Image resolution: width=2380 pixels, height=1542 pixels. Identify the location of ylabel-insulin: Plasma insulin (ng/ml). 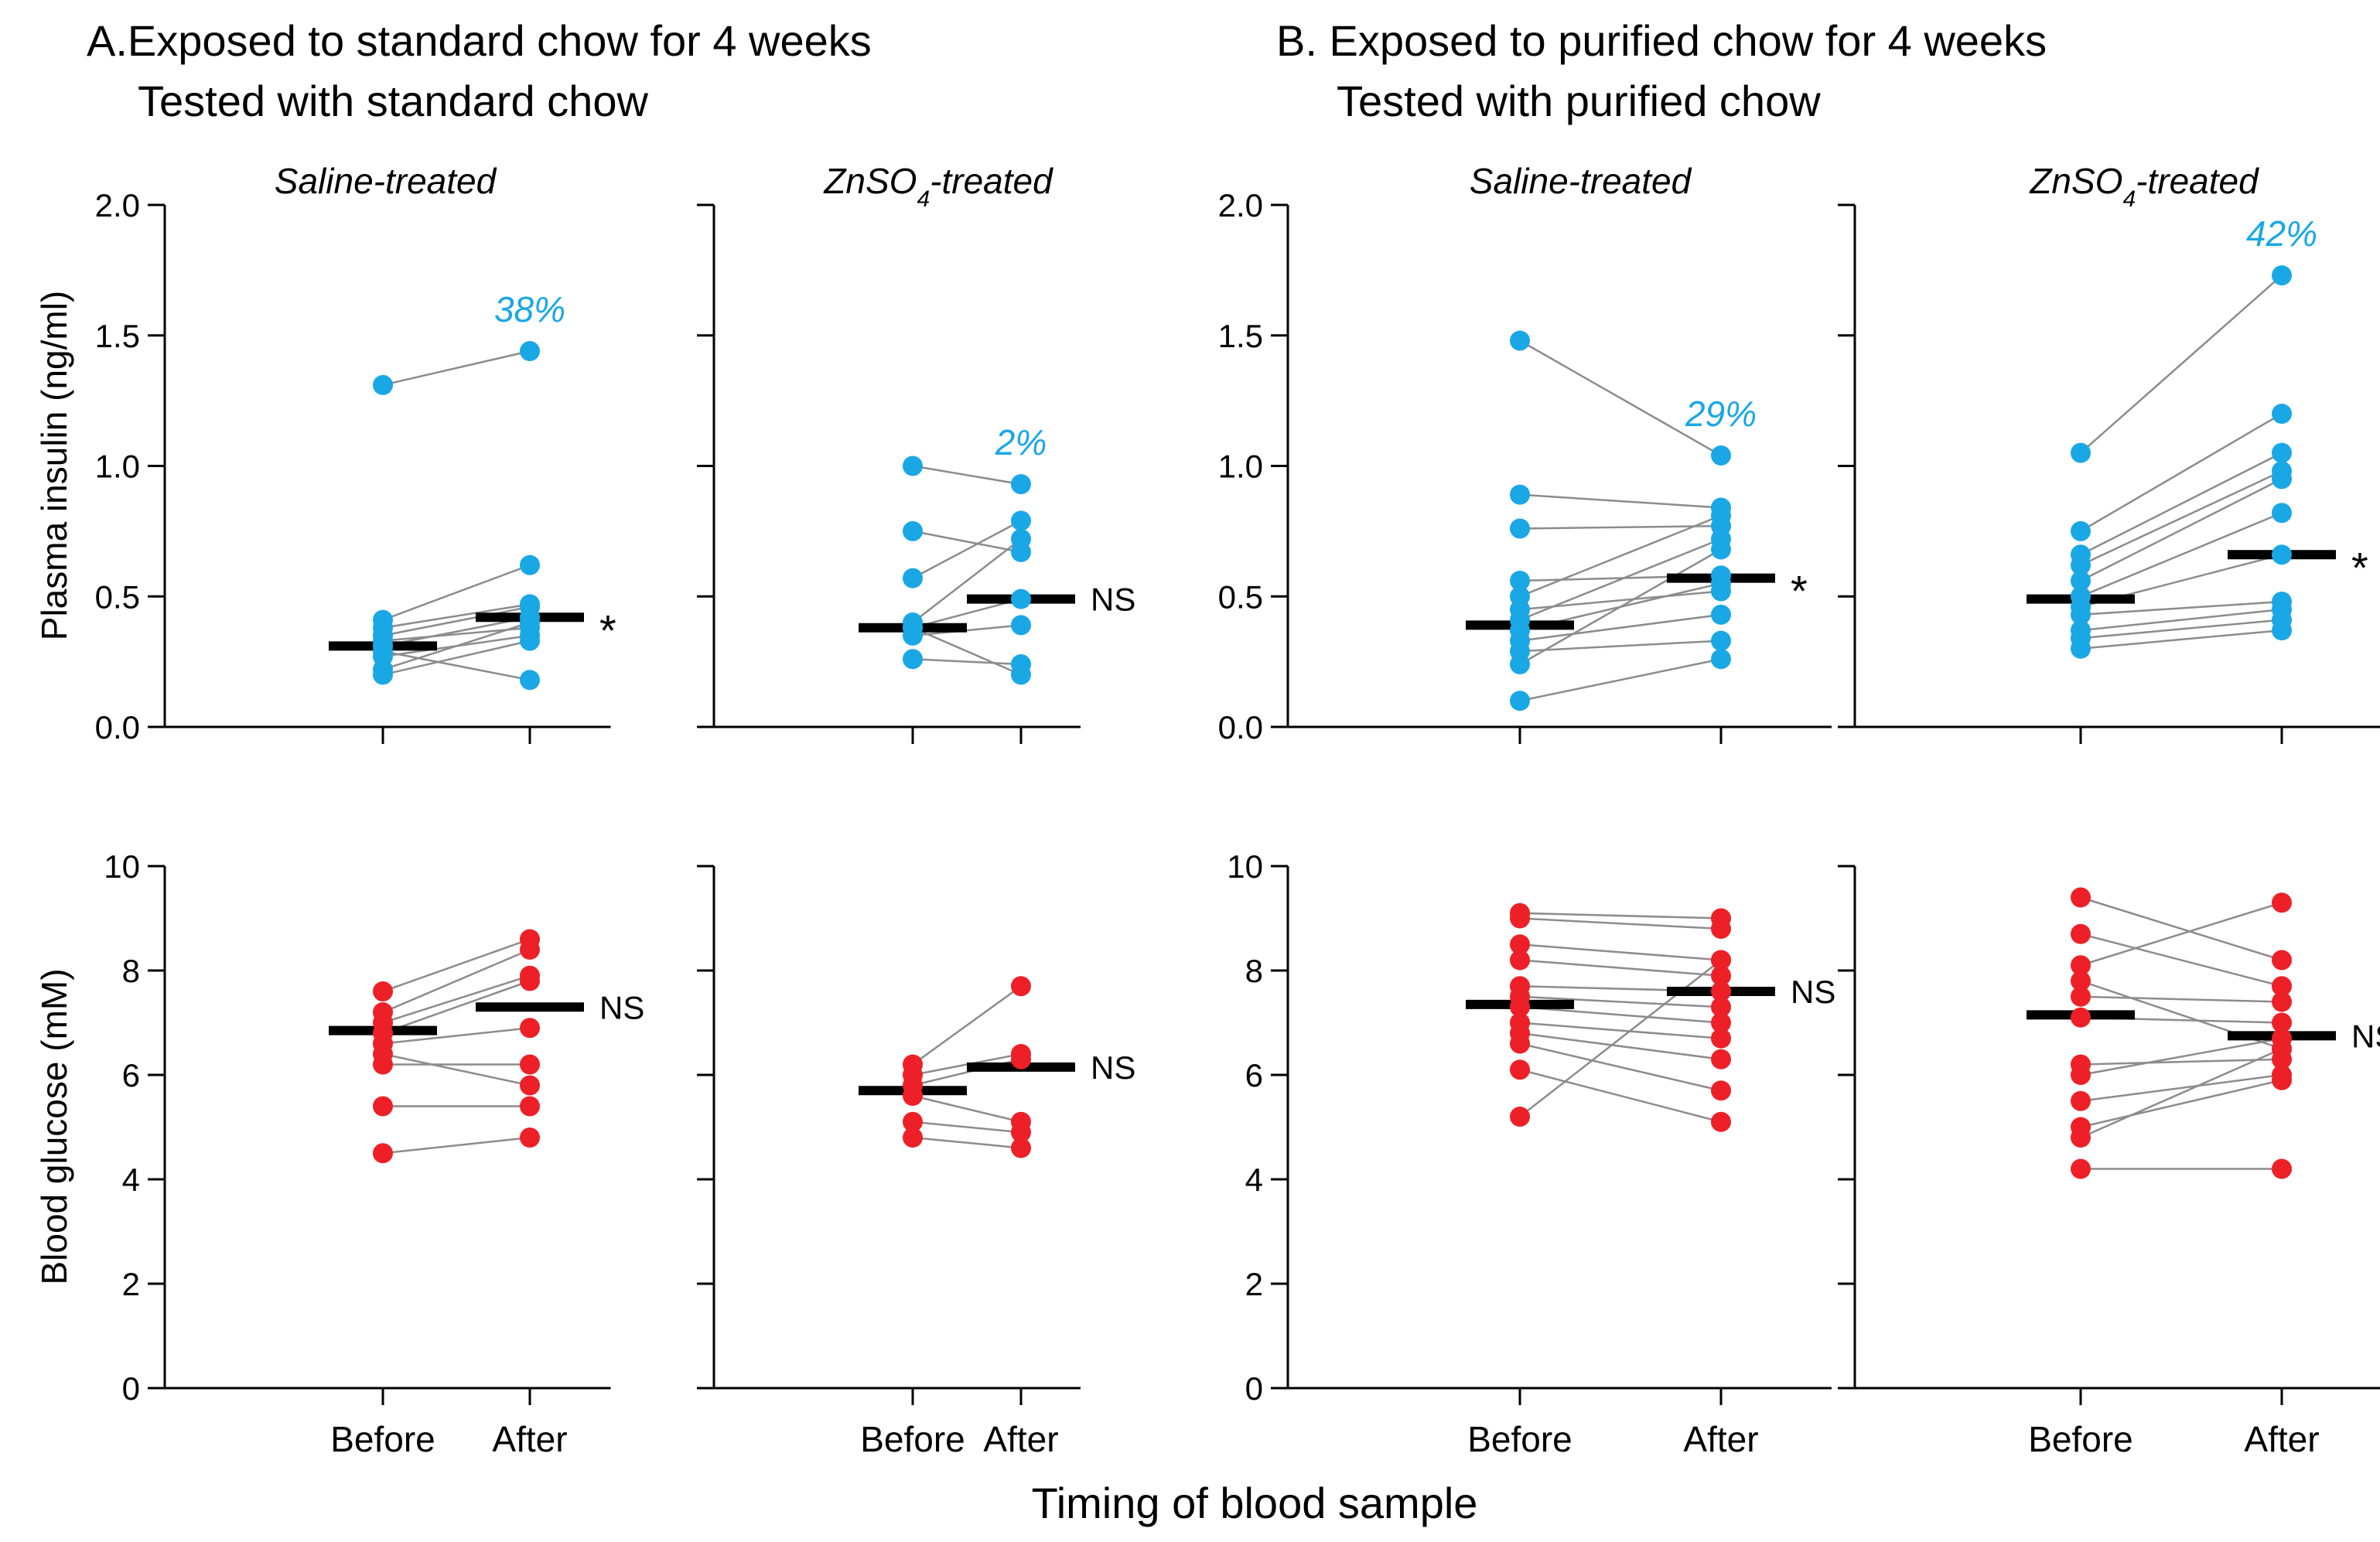
(54, 465).